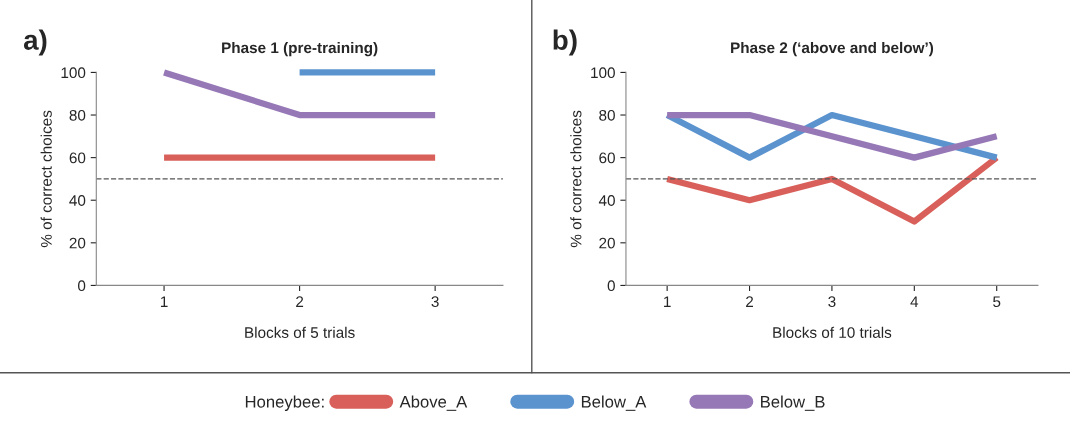  What do you see at coordinates (614, 403) in the screenshot?
I see `legend-label: Below_A` at bounding box center [614, 403].